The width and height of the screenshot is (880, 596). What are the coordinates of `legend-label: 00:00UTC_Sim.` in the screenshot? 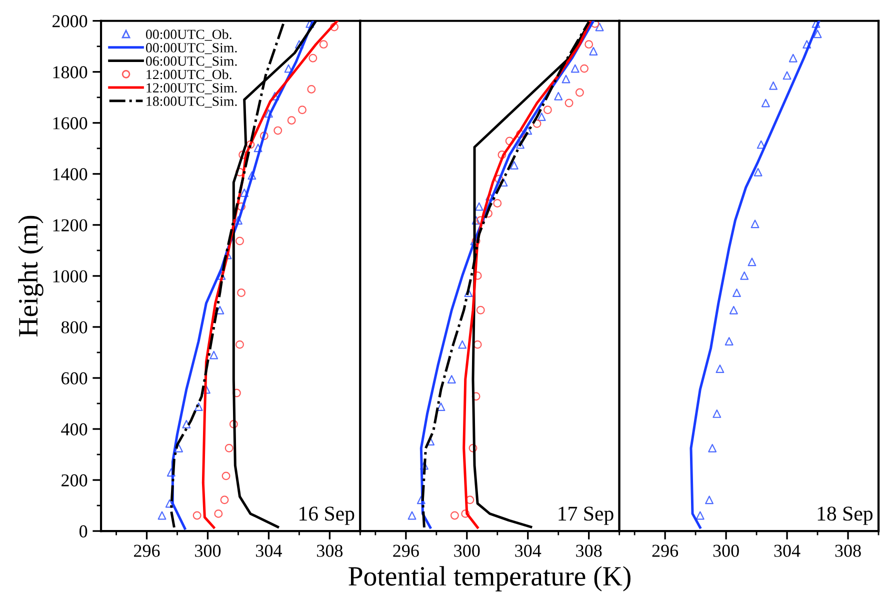 It's located at (191, 48).